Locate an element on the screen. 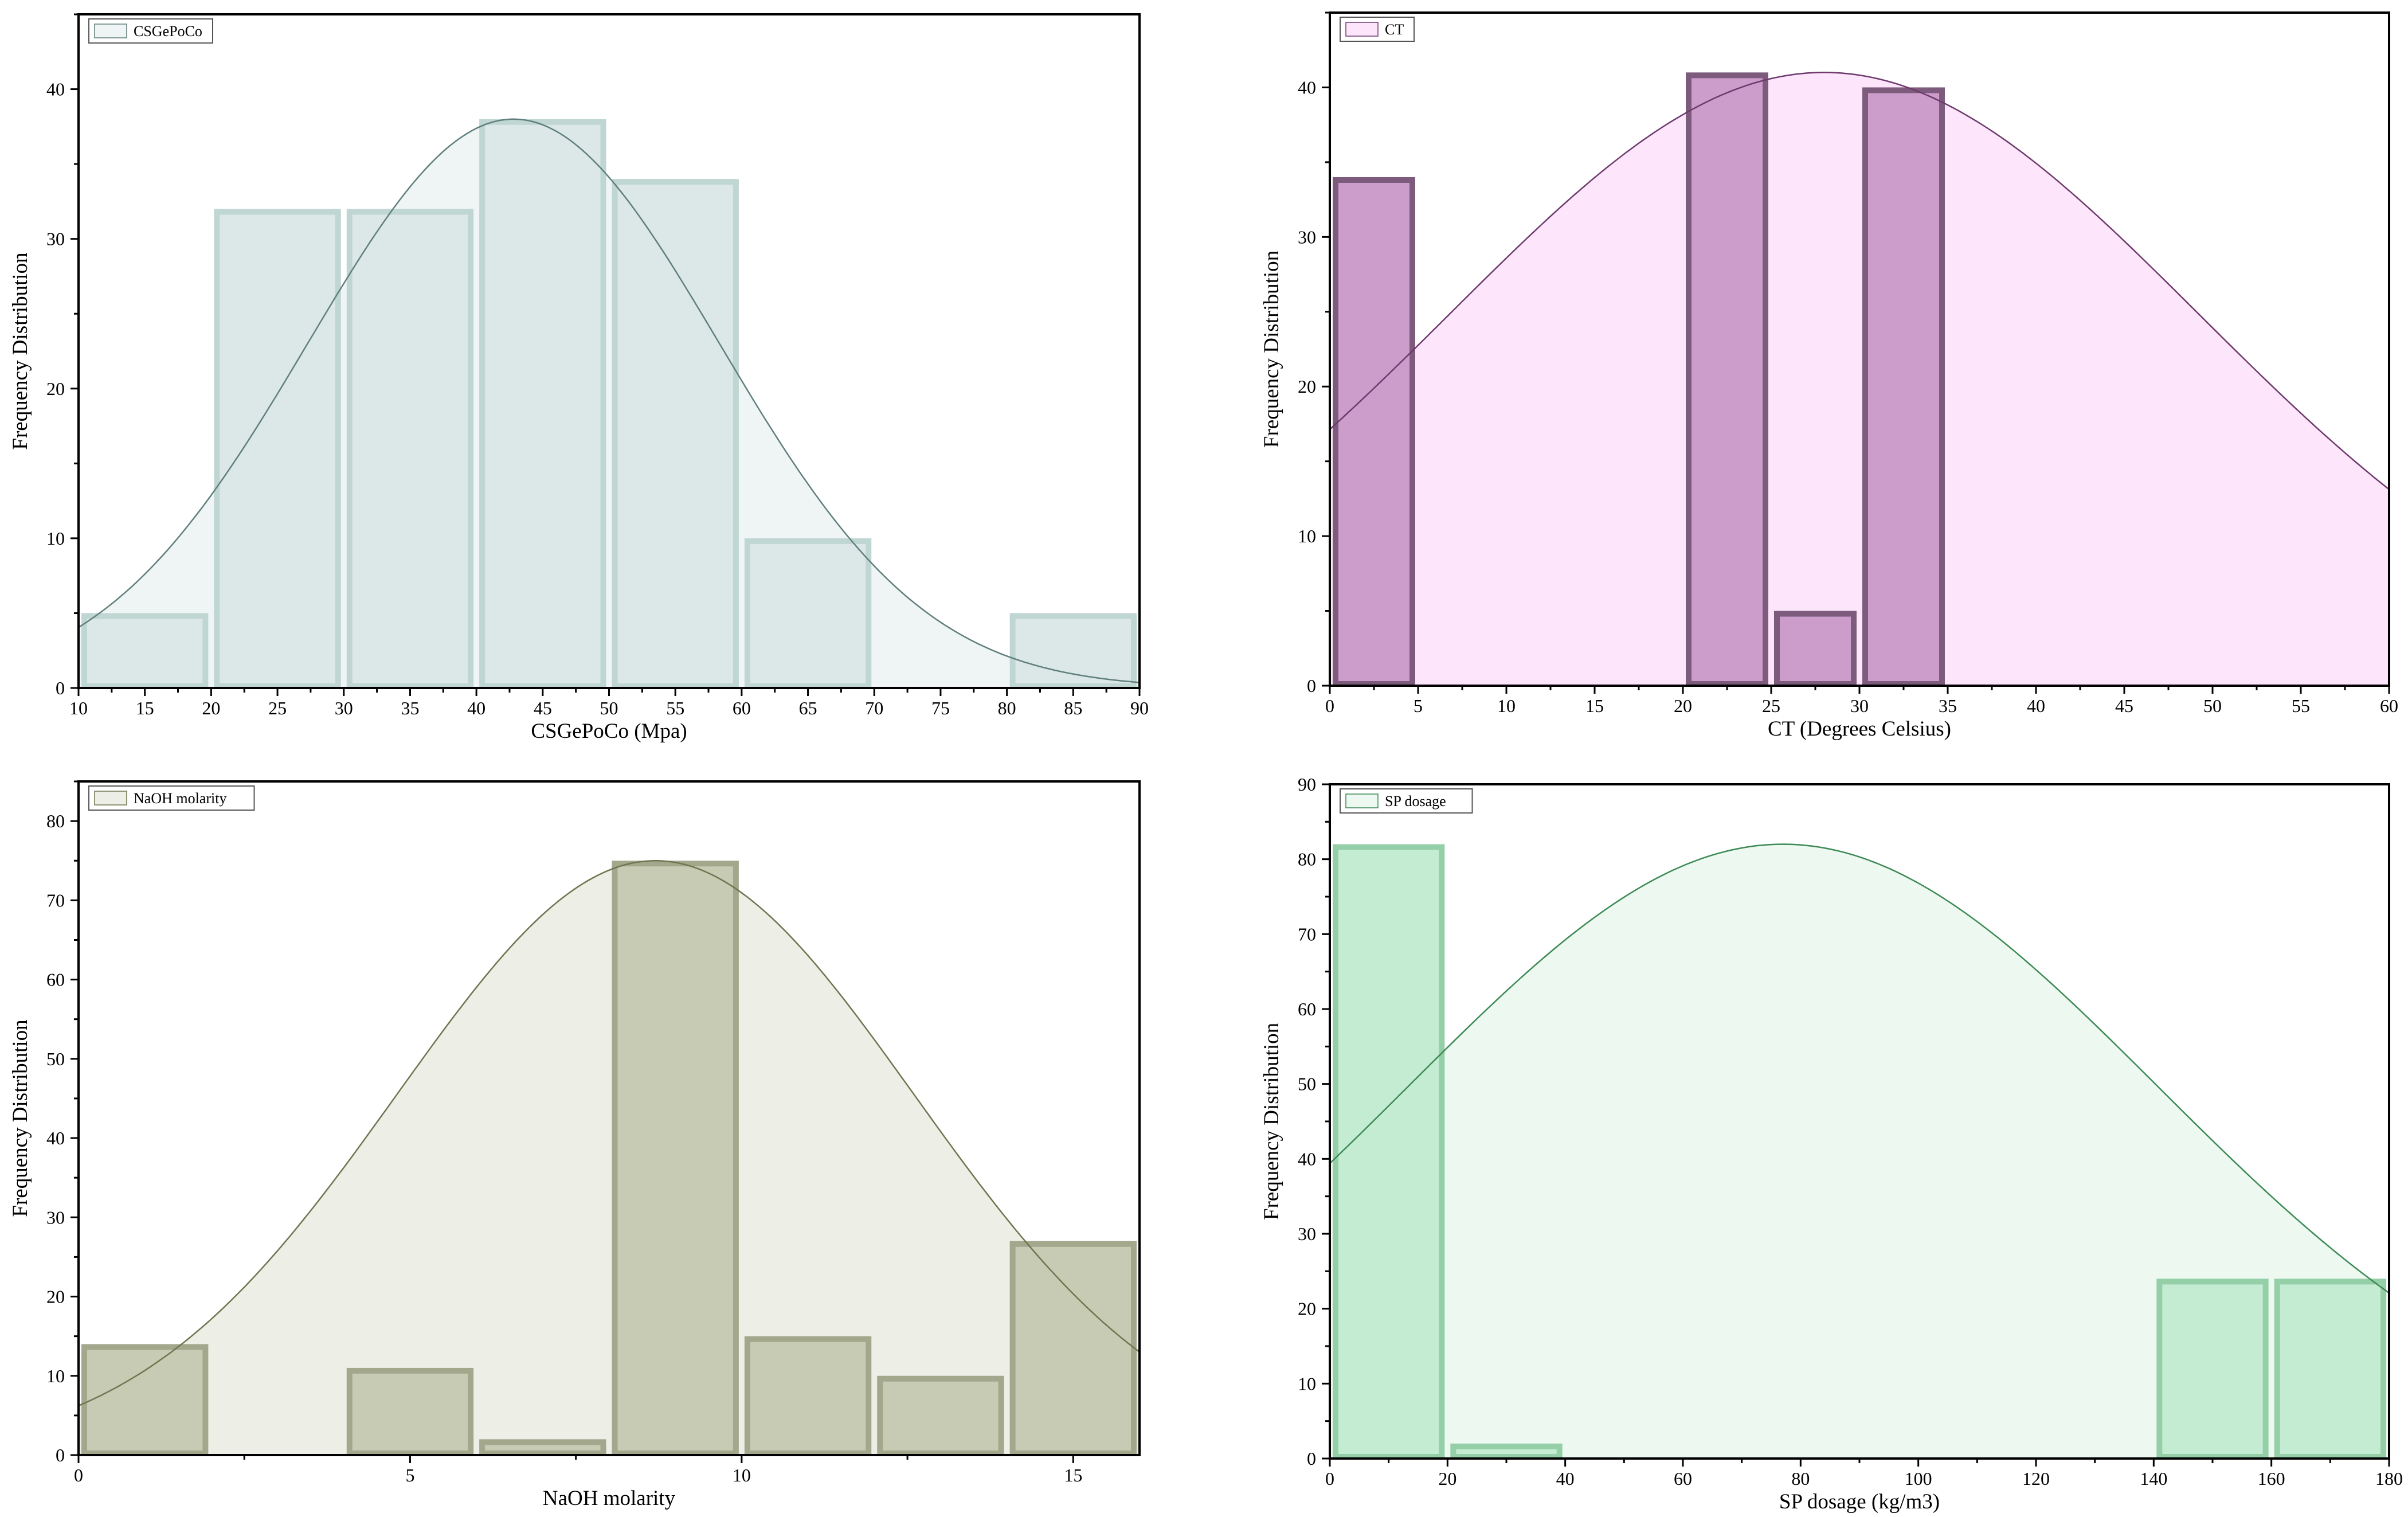  x-tick-label: 65 is located at coordinates (808, 708).